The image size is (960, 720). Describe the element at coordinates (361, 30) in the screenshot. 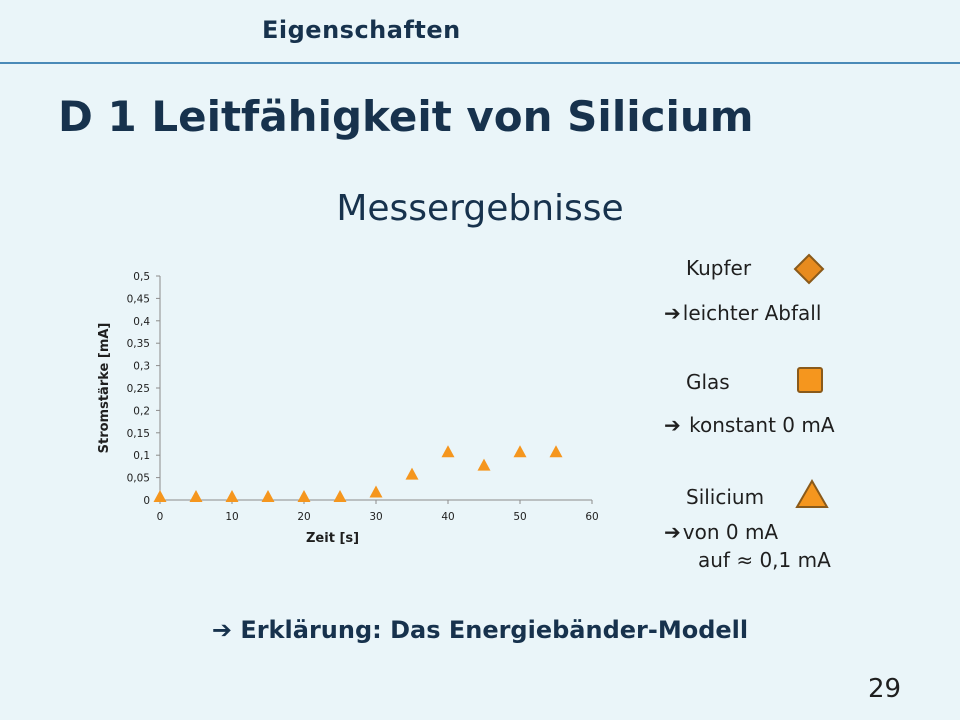

I see `section-title: Eigenschaften` at that location.